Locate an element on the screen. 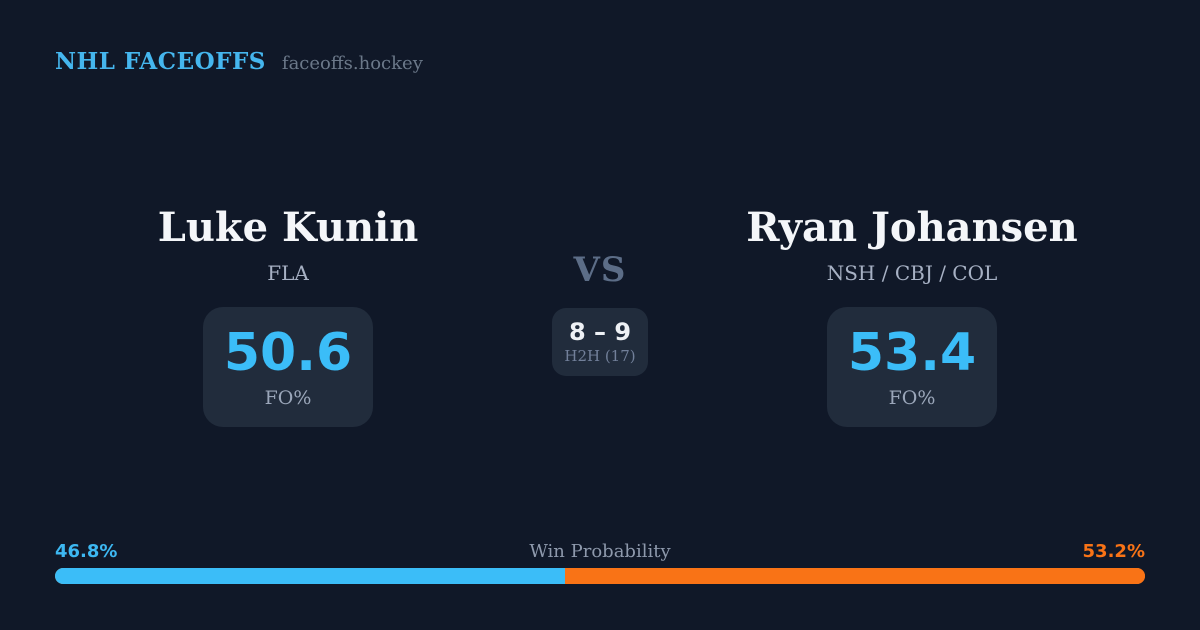 Image resolution: width=1200 pixels, height=630 pixels. win-probability-left-pct: 46.8% is located at coordinates (86, 551).